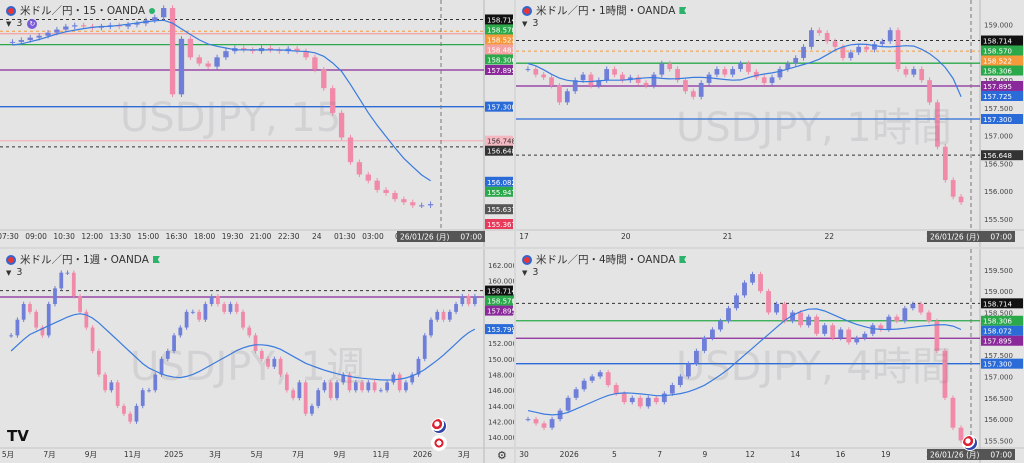  What do you see at coordinates (91, 454) in the screenshot?
I see `time-tick-label: 9月` at bounding box center [91, 454].